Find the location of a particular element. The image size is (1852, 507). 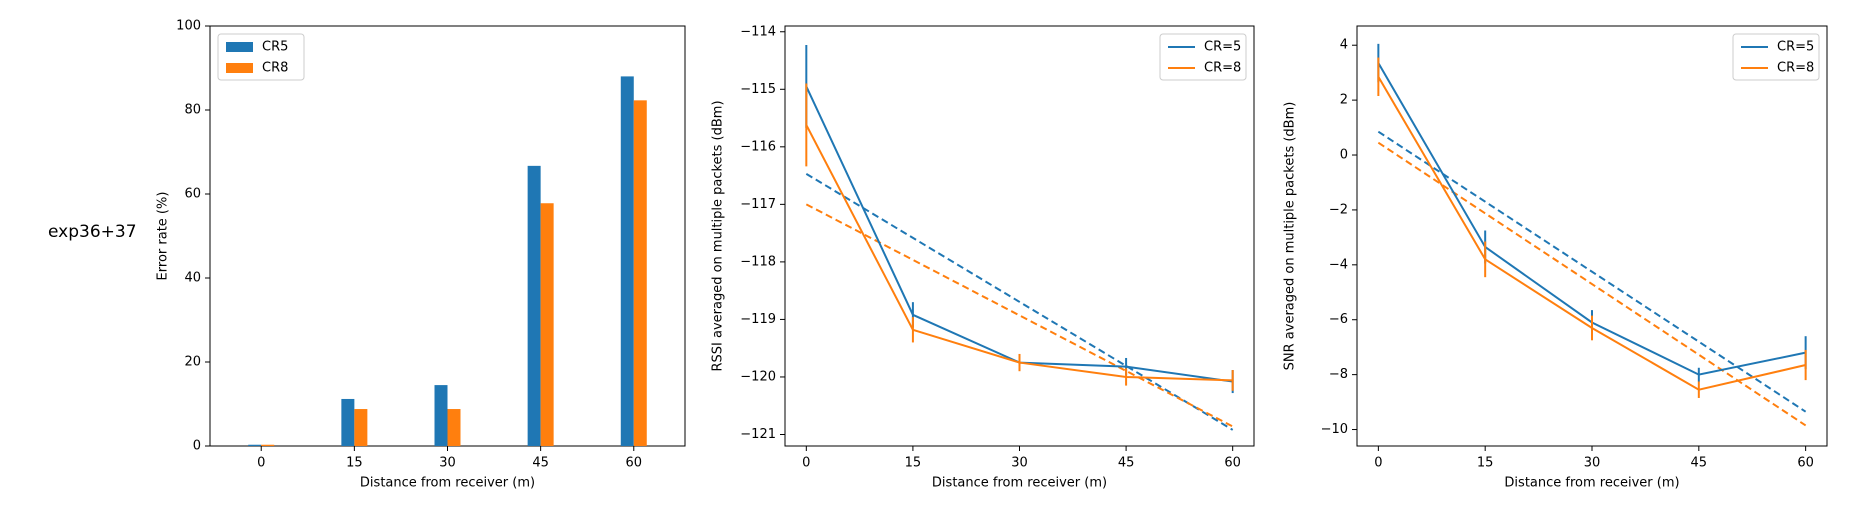

y-tick-label: −10 is located at coordinates (1334, 429).